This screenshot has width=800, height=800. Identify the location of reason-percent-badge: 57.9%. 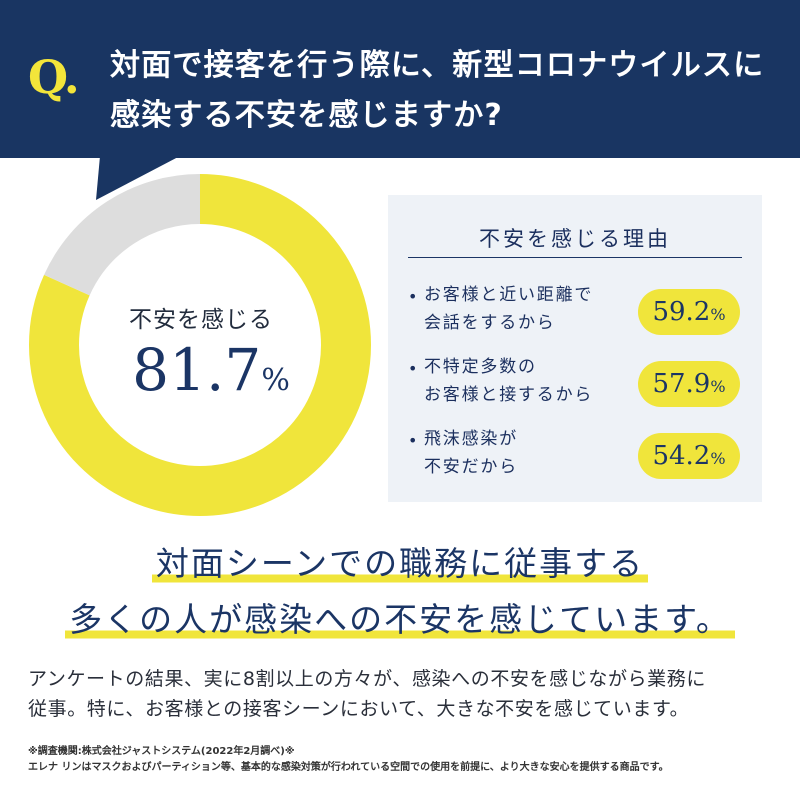
(689, 384).